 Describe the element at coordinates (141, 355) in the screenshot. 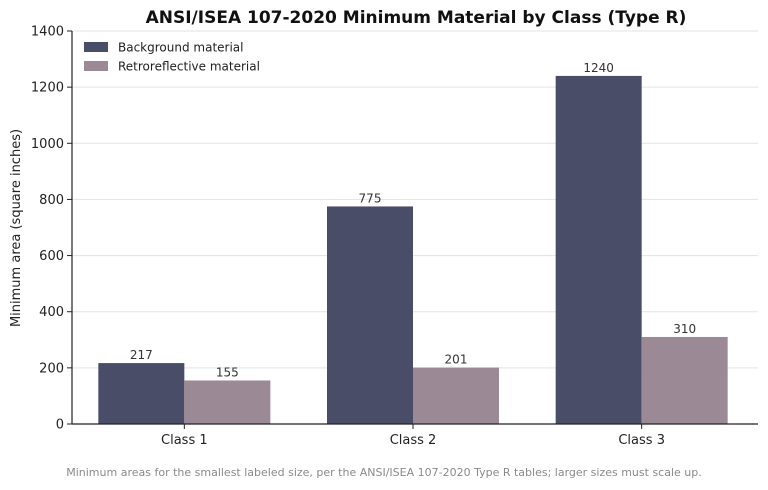

I see `bar-value-label: 217` at that location.